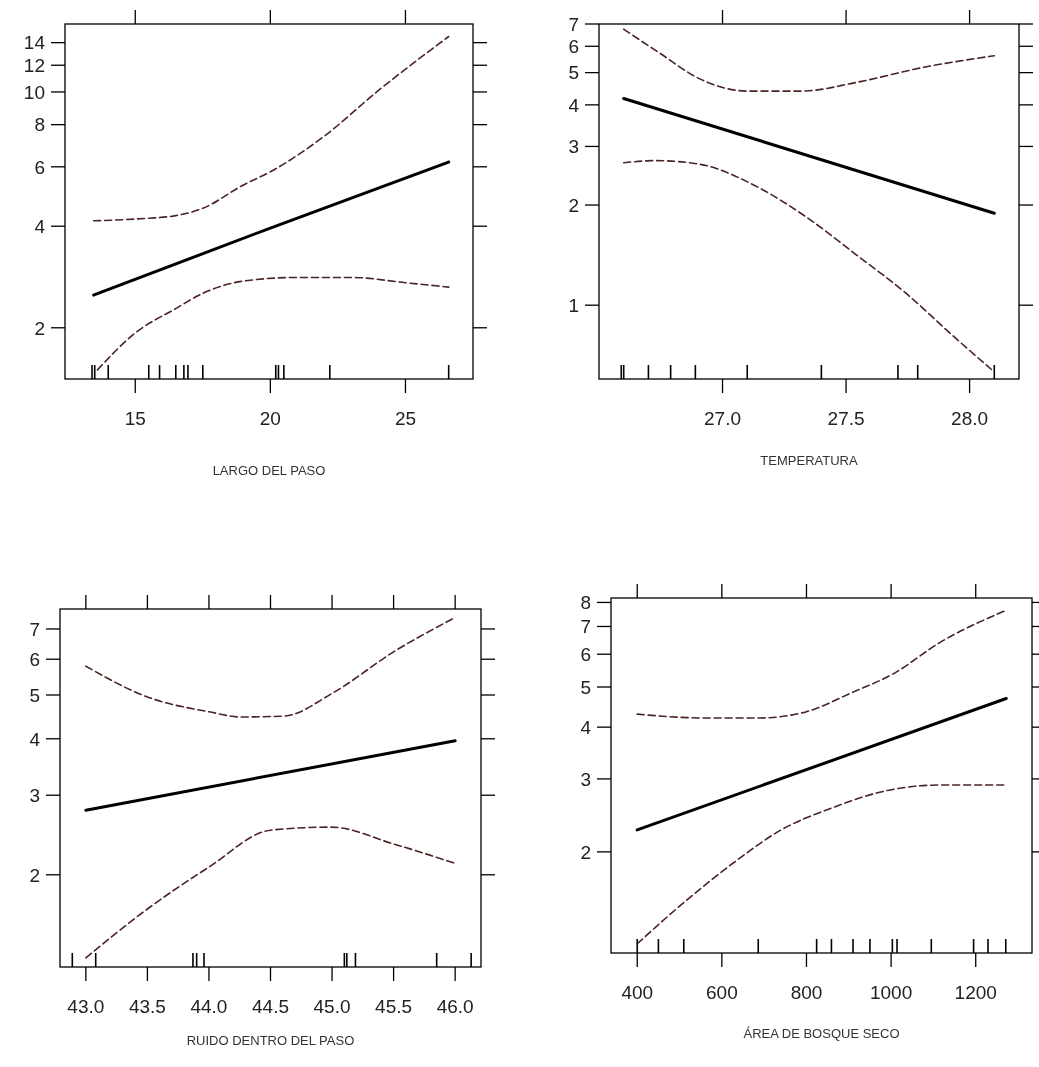  What do you see at coordinates (34, 66) in the screenshot?
I see `y-tick-label: 12` at bounding box center [34, 66].